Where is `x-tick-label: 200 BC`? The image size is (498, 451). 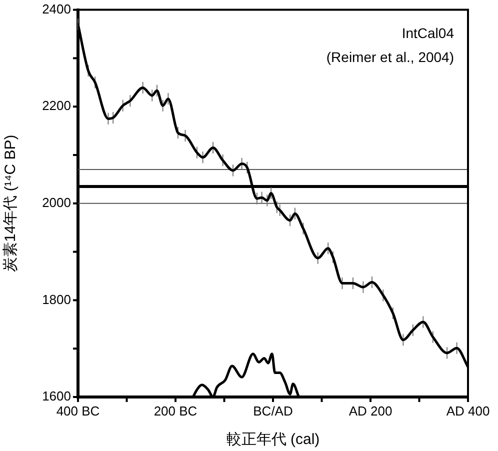 x-tick-label: 200 BC is located at coordinates (176, 410).